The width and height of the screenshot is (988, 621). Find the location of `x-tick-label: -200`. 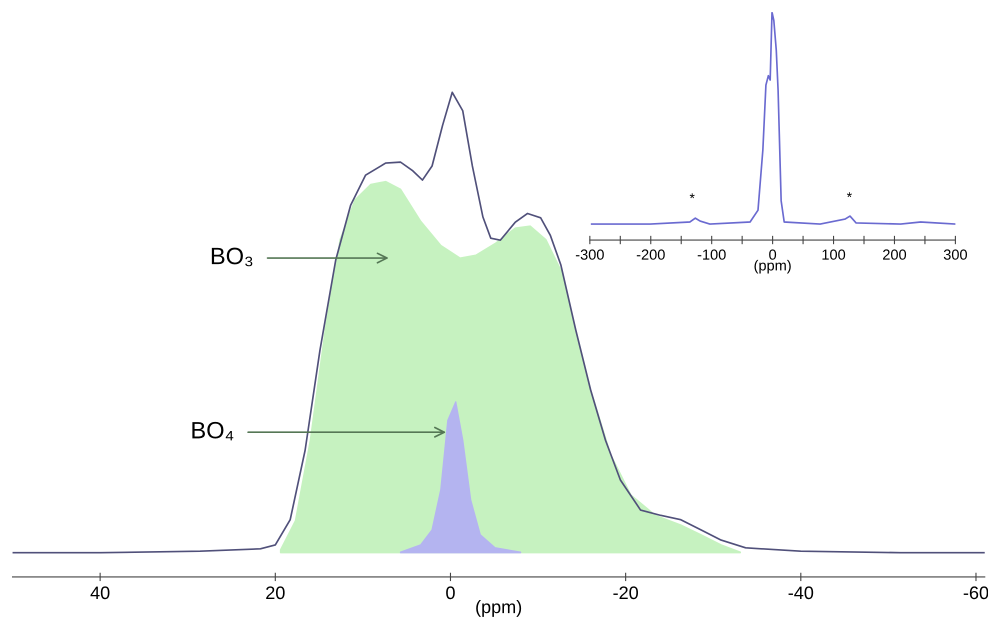

x-tick-label: -200 is located at coordinates (650, 254).